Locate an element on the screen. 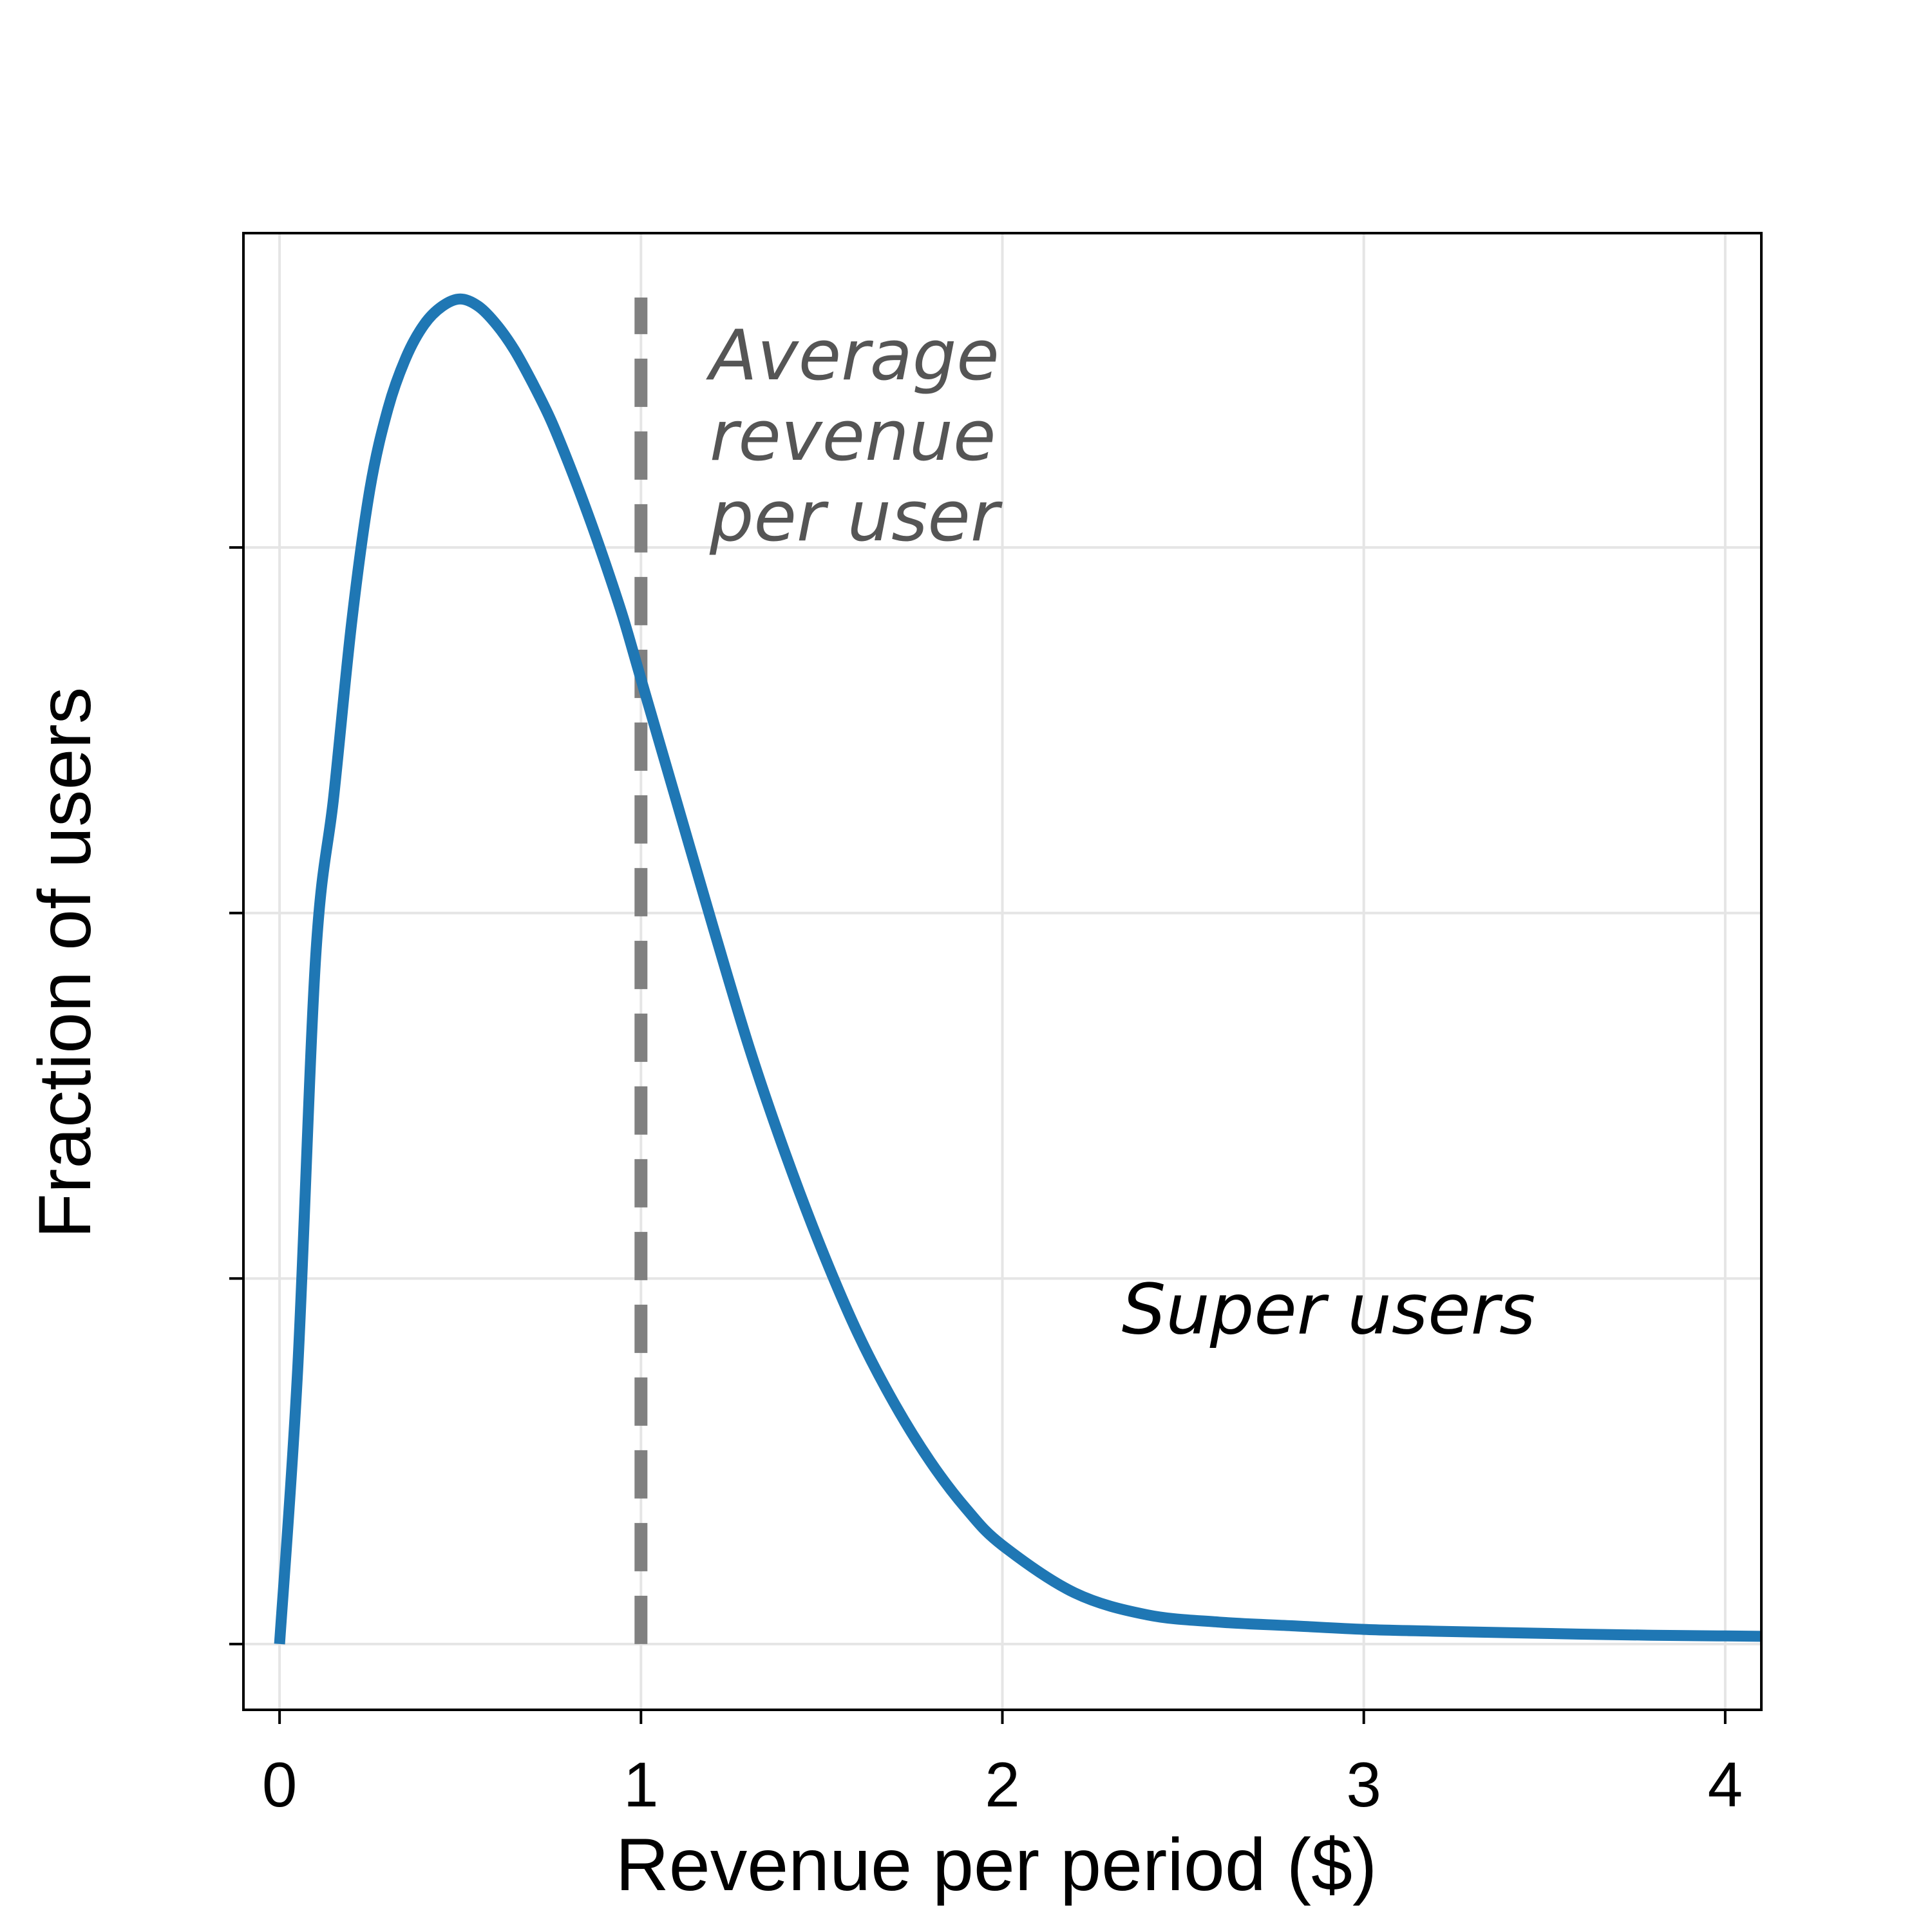 This screenshot has width=1932, height=1932. annotation-line: per user is located at coordinates (856, 517).